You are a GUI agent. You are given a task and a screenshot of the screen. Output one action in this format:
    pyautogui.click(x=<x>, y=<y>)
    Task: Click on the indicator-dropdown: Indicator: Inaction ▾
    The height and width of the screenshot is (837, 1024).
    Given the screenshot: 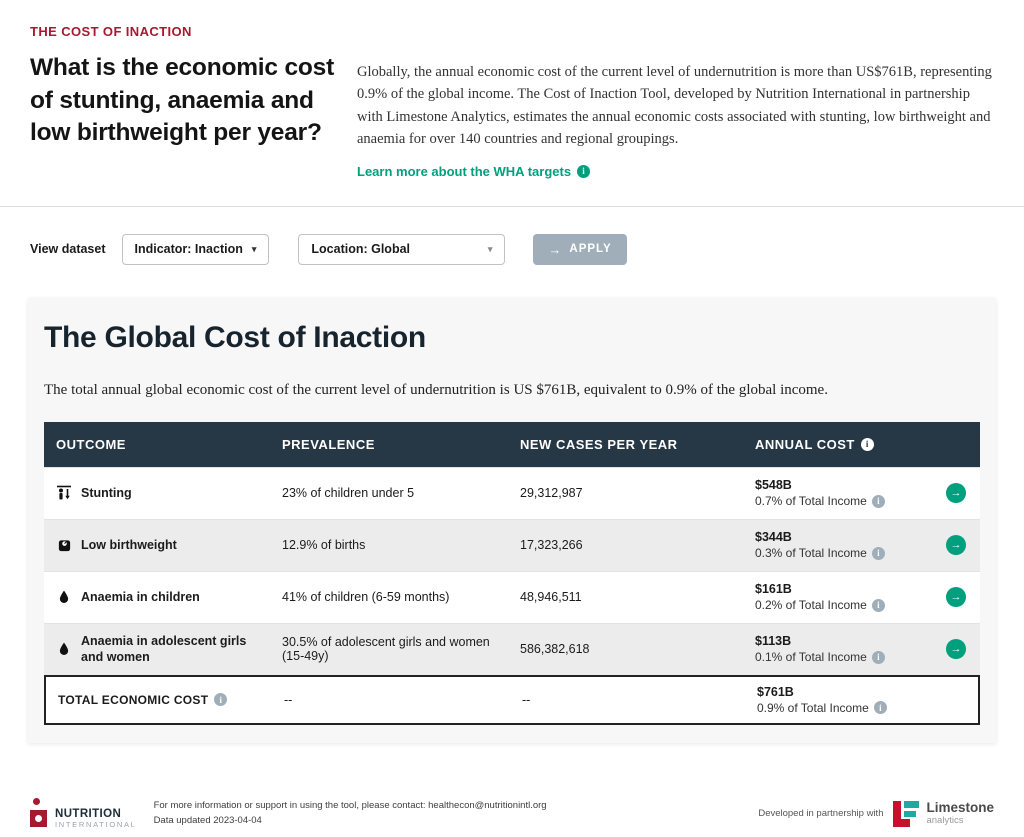 What is the action you would take?
    pyautogui.click(x=195, y=249)
    